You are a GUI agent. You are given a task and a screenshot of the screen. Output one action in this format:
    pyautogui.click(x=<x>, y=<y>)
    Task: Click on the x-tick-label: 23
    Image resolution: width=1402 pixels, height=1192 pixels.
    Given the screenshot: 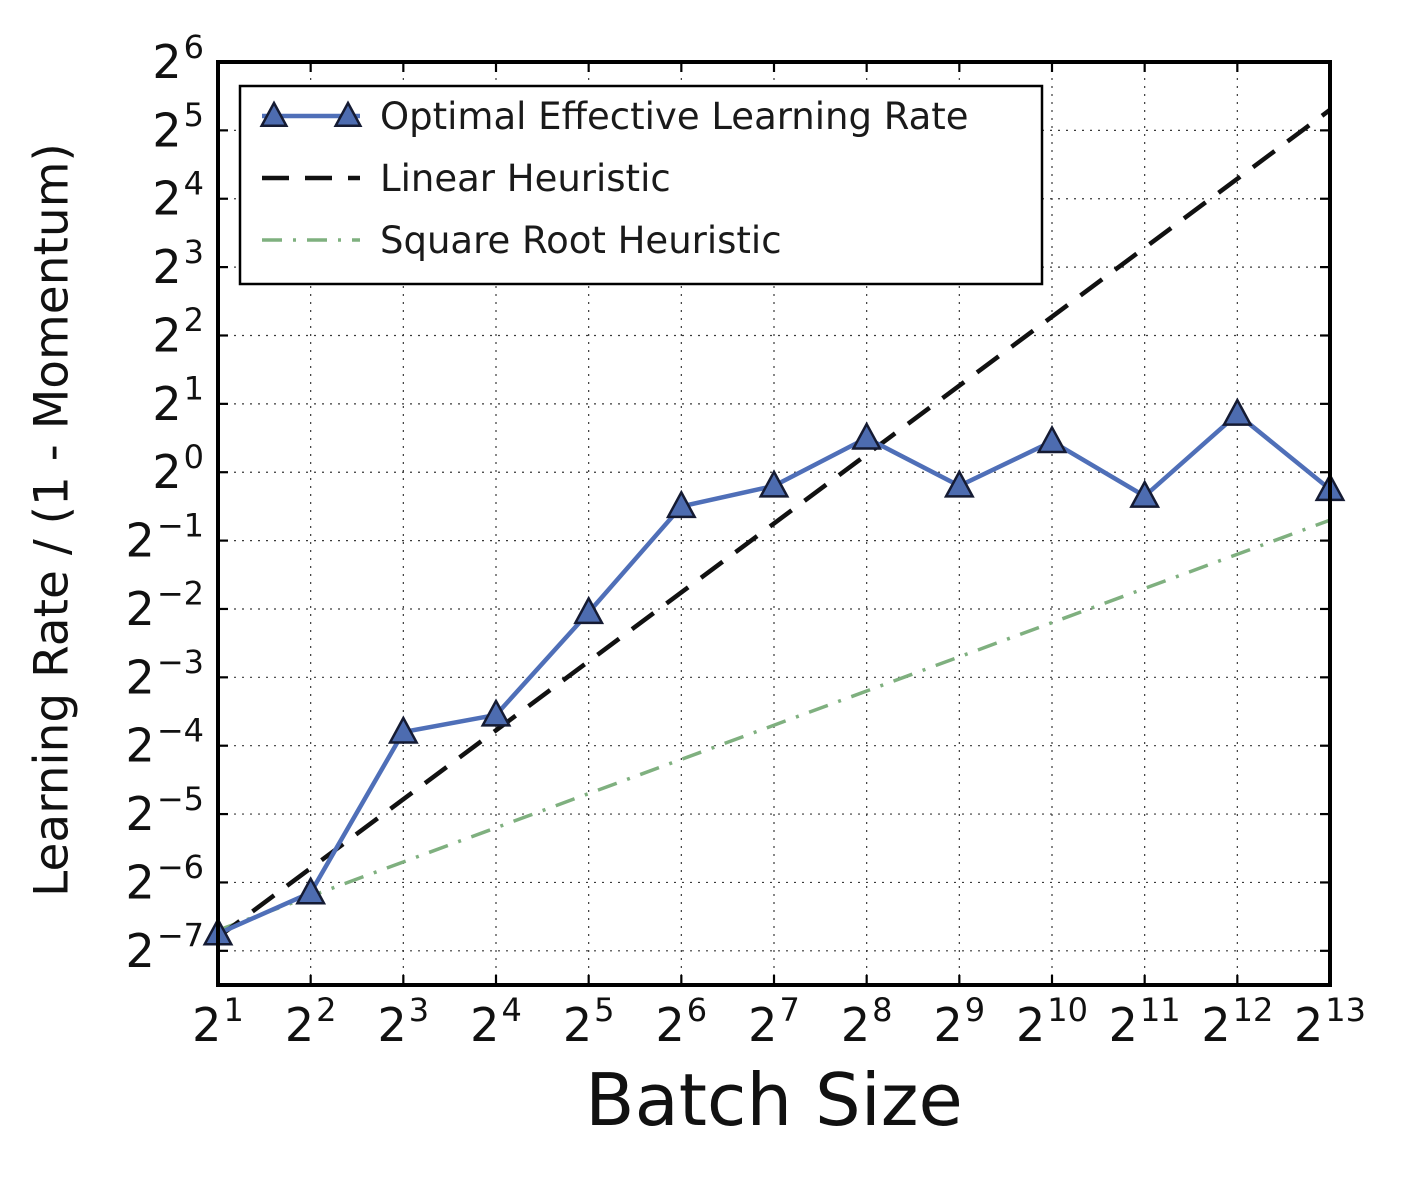 What is the action you would take?
    pyautogui.click(x=404, y=1021)
    